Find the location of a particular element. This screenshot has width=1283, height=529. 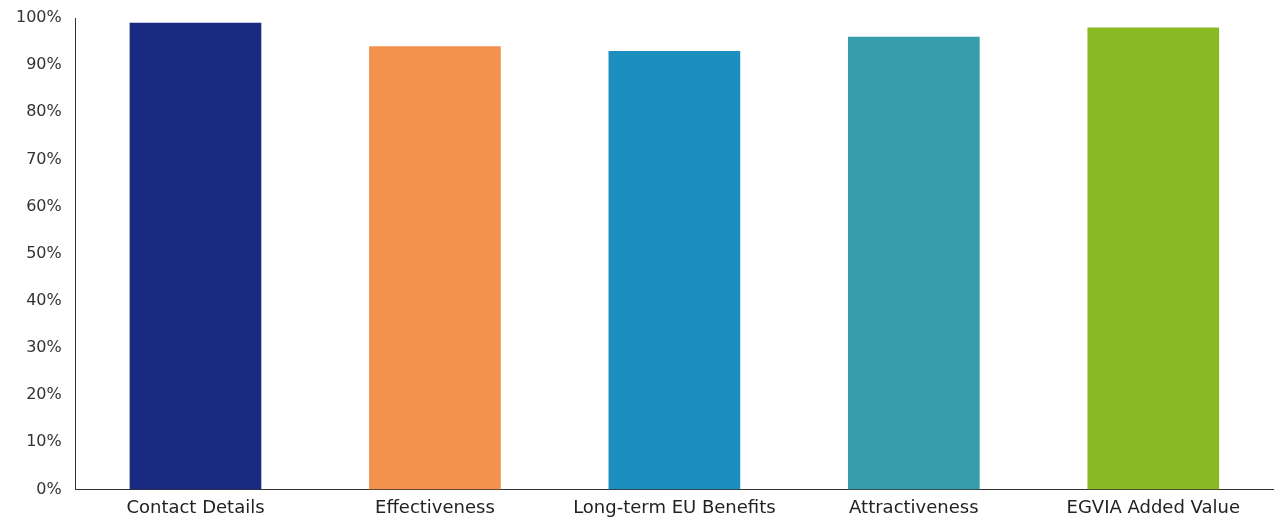

y-tick-label: 20% is located at coordinates (44, 394).